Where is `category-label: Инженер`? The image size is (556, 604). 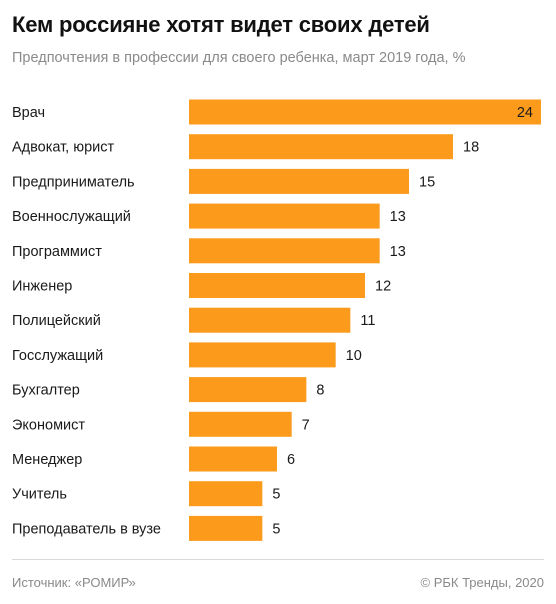 category-label: Инженер is located at coordinates (42, 287).